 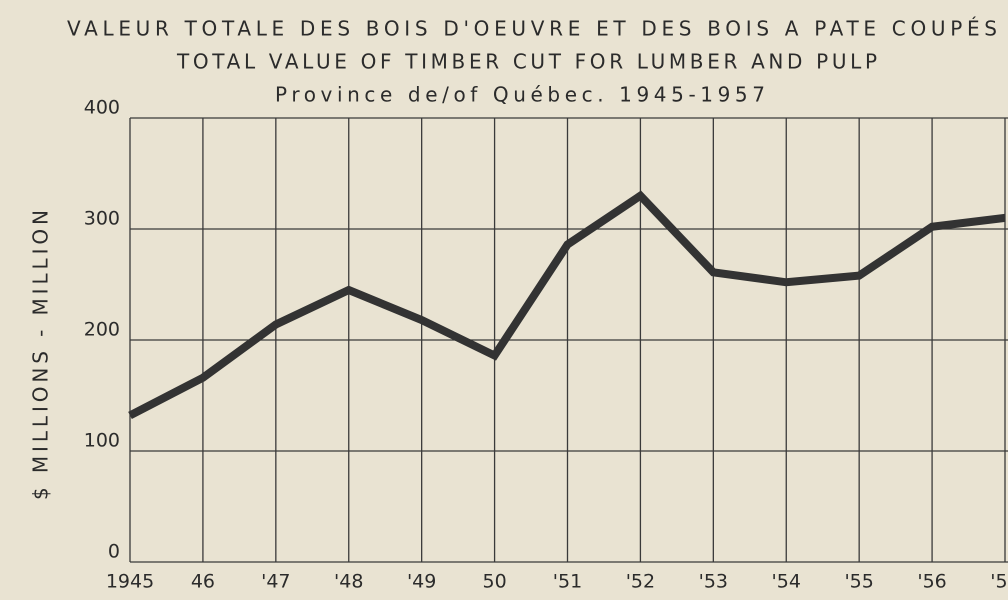 What do you see at coordinates (858, 582) in the screenshot?
I see `x-tick-label: '55` at bounding box center [858, 582].